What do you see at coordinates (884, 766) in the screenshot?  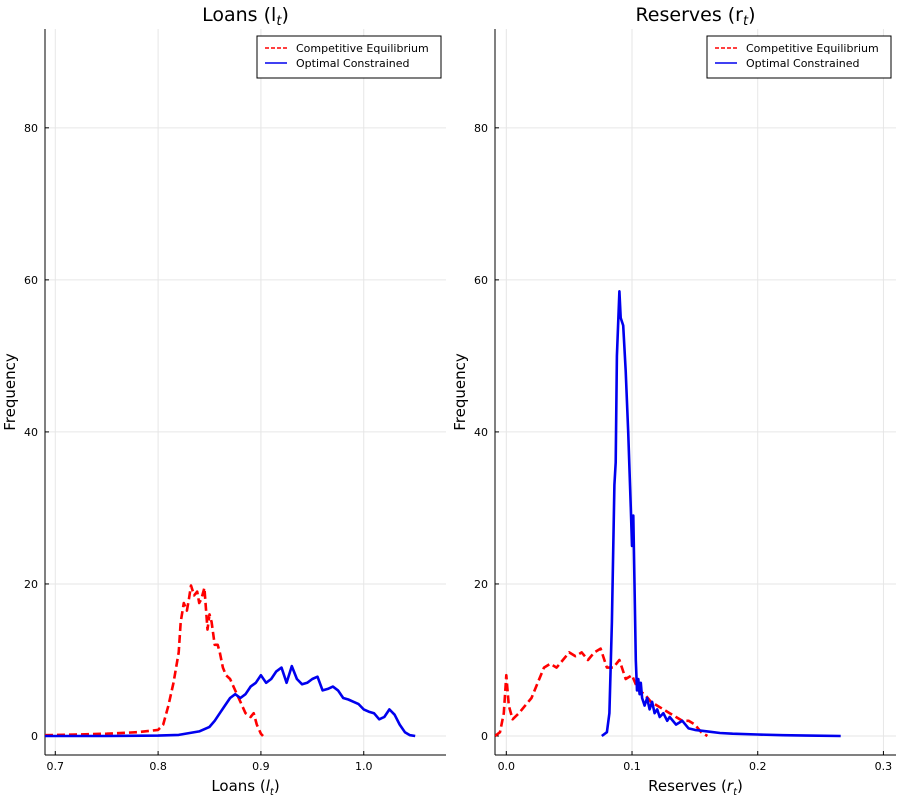 I see `x-tick-label: 0.3` at bounding box center [884, 766].